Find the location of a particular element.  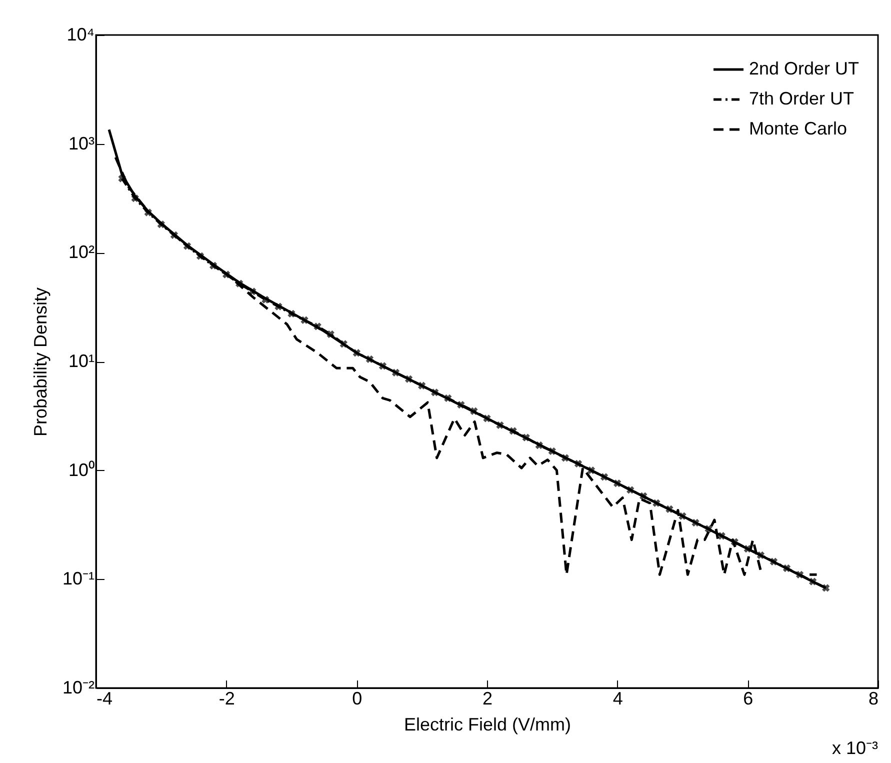

y-axis-title: Probability Density is located at coordinates (40, 362).